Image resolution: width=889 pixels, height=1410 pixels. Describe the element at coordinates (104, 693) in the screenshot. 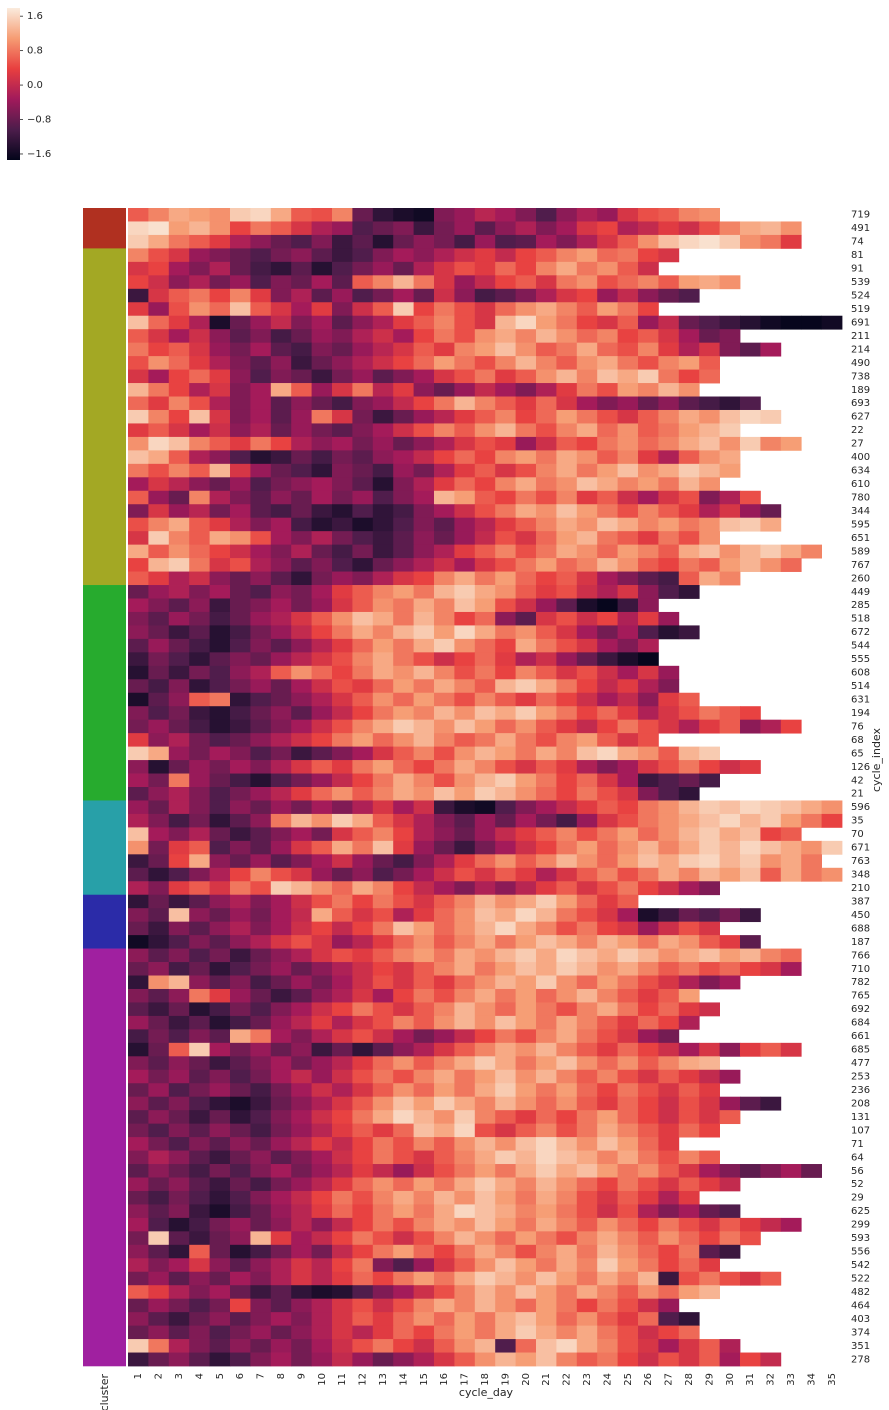

I see `cluster-band` at that location.